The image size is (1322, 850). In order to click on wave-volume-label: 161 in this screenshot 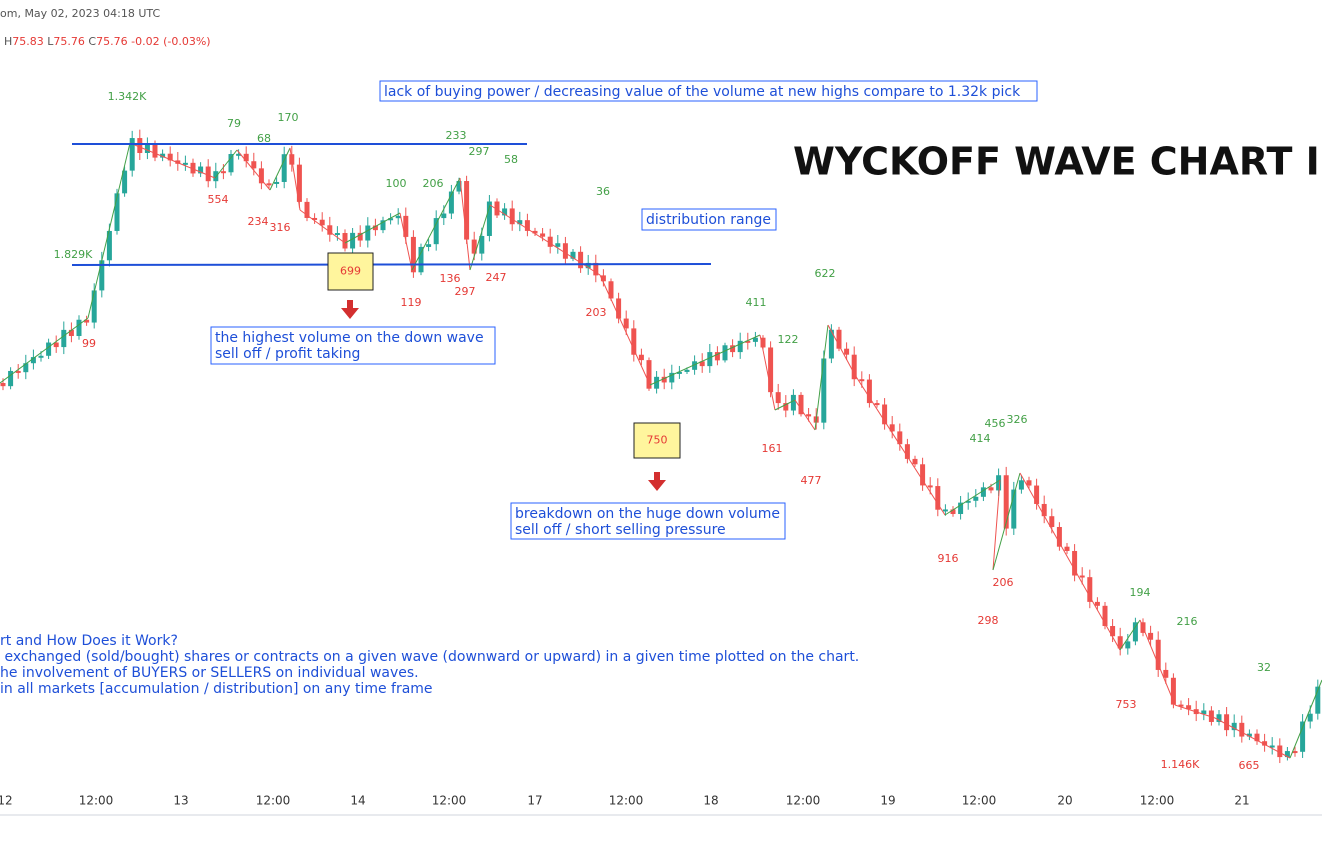, I will do `click(772, 448)`.